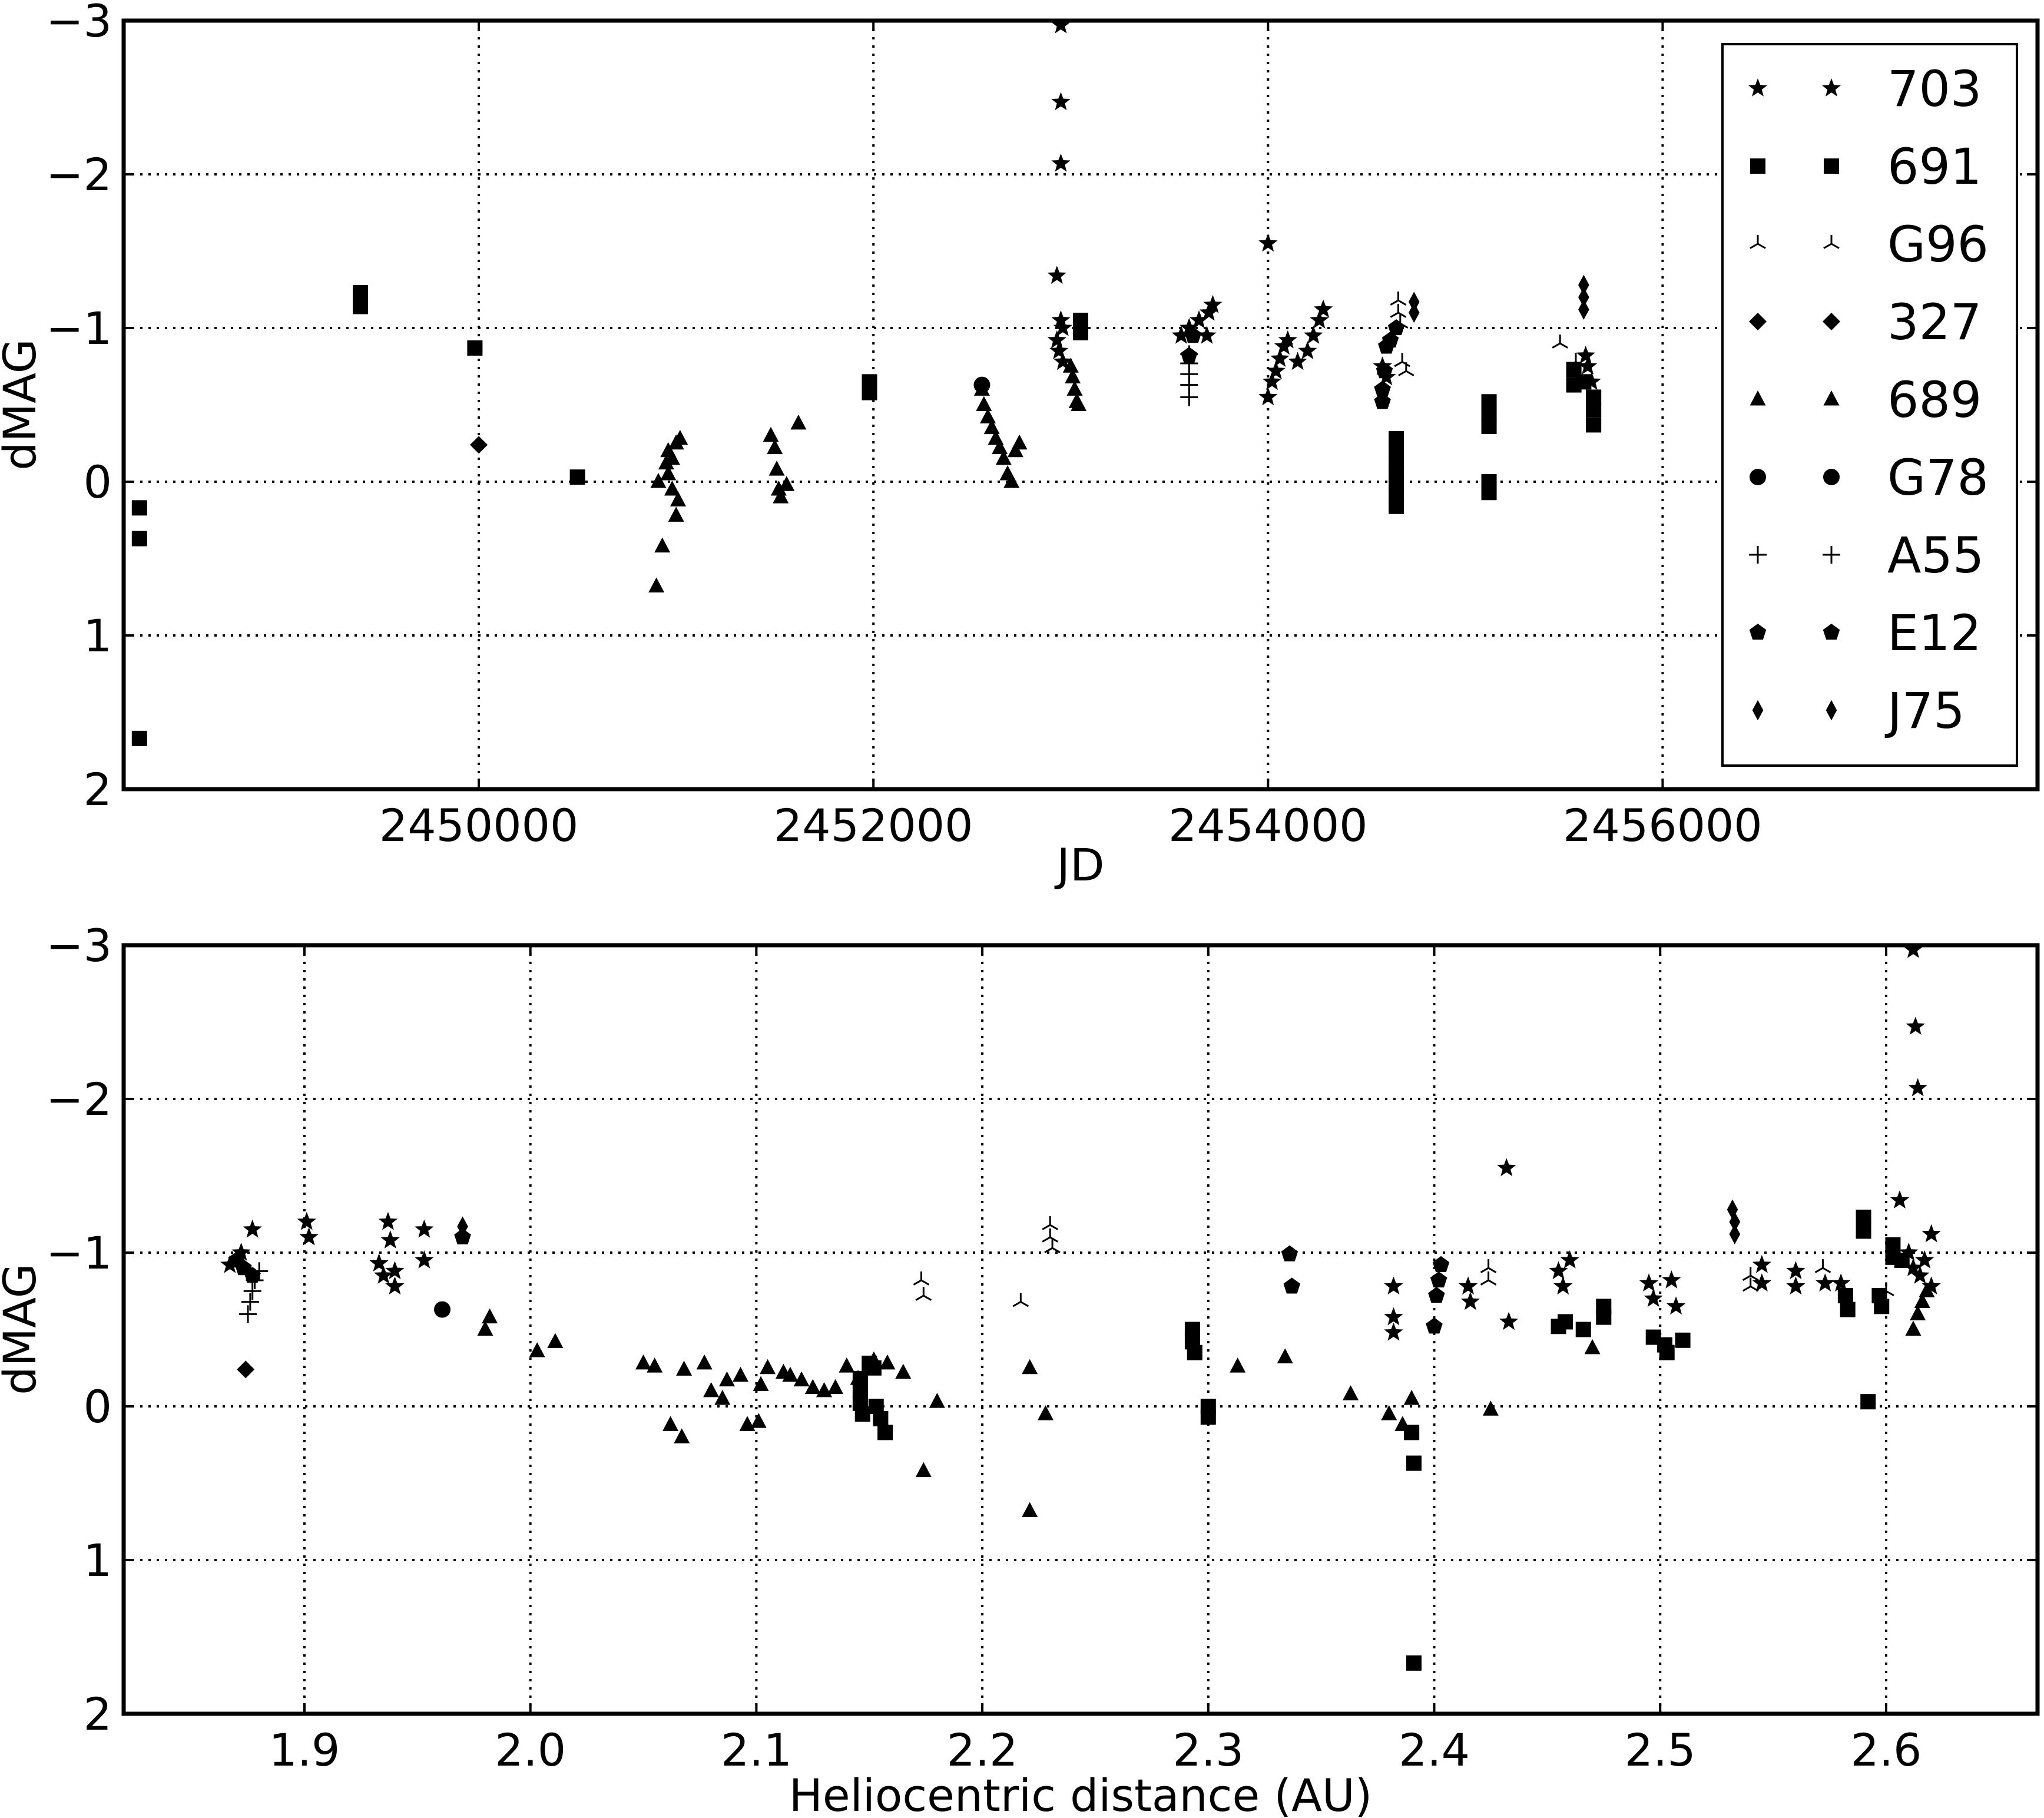 The width and height of the screenshot is (2044, 1818). I want to click on x-tick-label: 2.5, so click(1660, 1750).